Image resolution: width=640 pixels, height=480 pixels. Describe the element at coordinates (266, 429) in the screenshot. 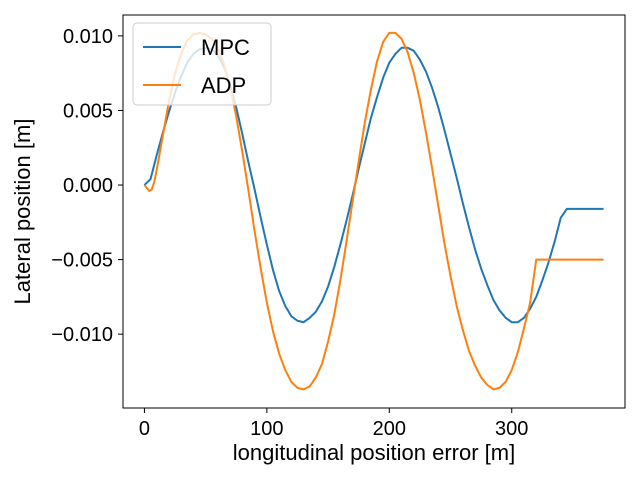

I see `x-tick-label: 100` at that location.